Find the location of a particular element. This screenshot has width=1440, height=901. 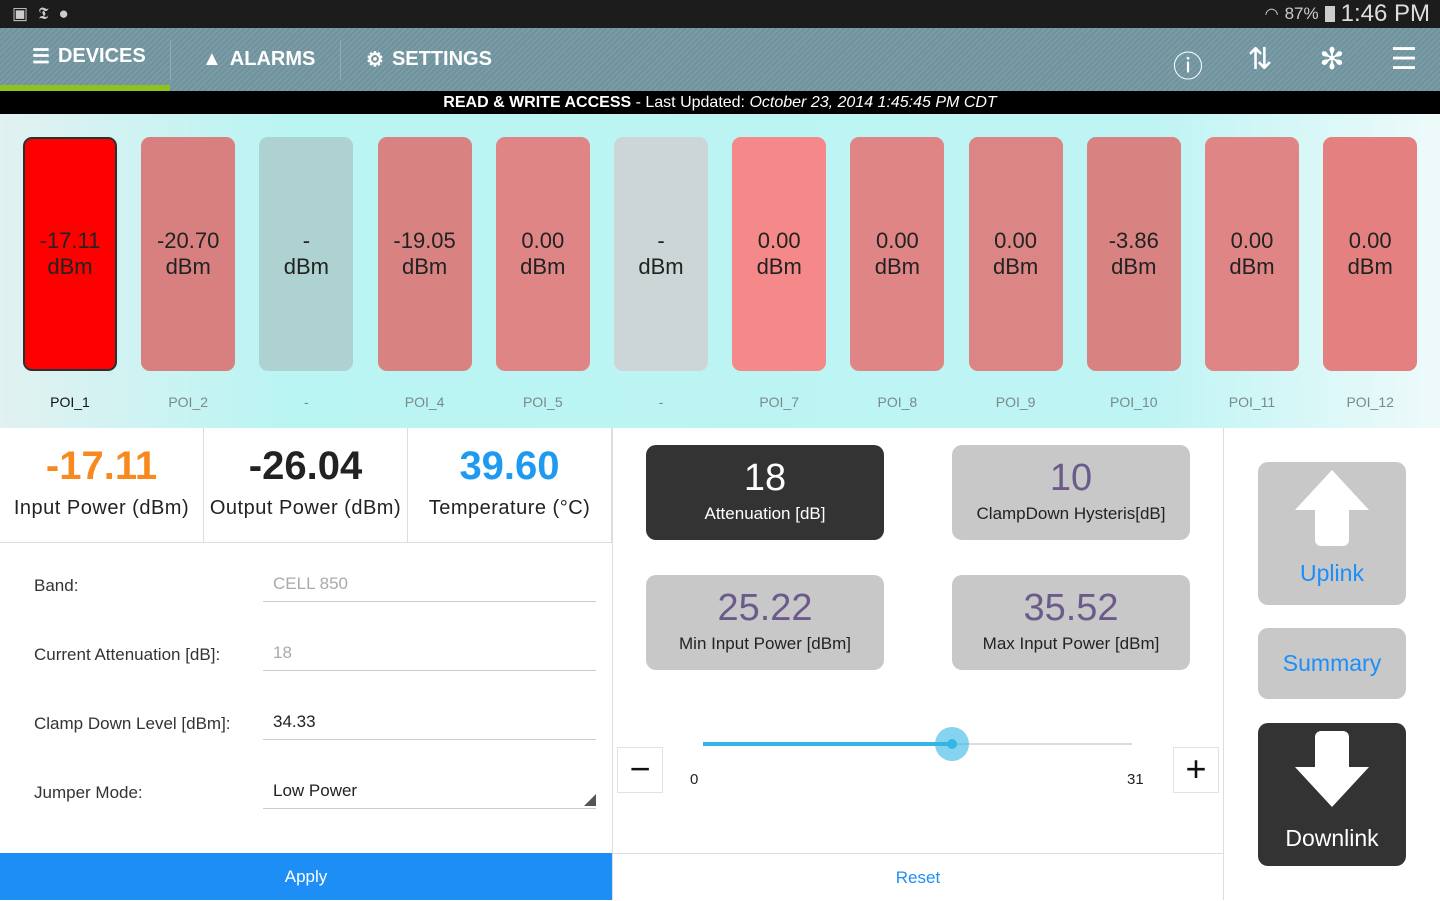

poi-card: -20.70 dBm is located at coordinates (188, 254).